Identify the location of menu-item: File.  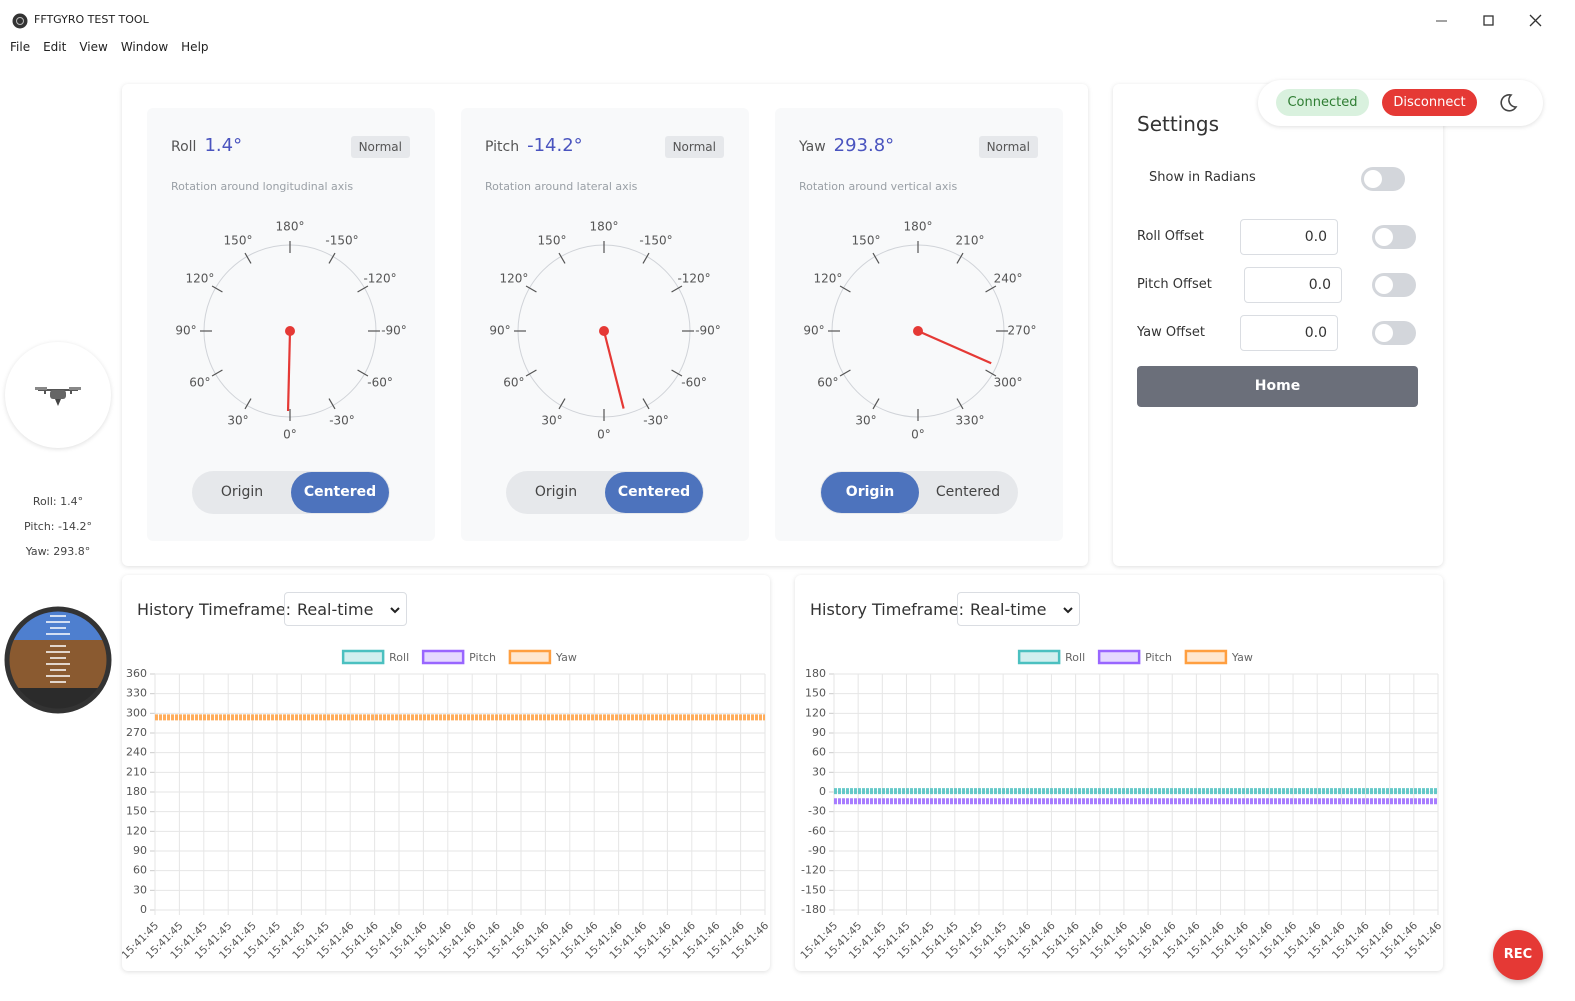
(20, 47).